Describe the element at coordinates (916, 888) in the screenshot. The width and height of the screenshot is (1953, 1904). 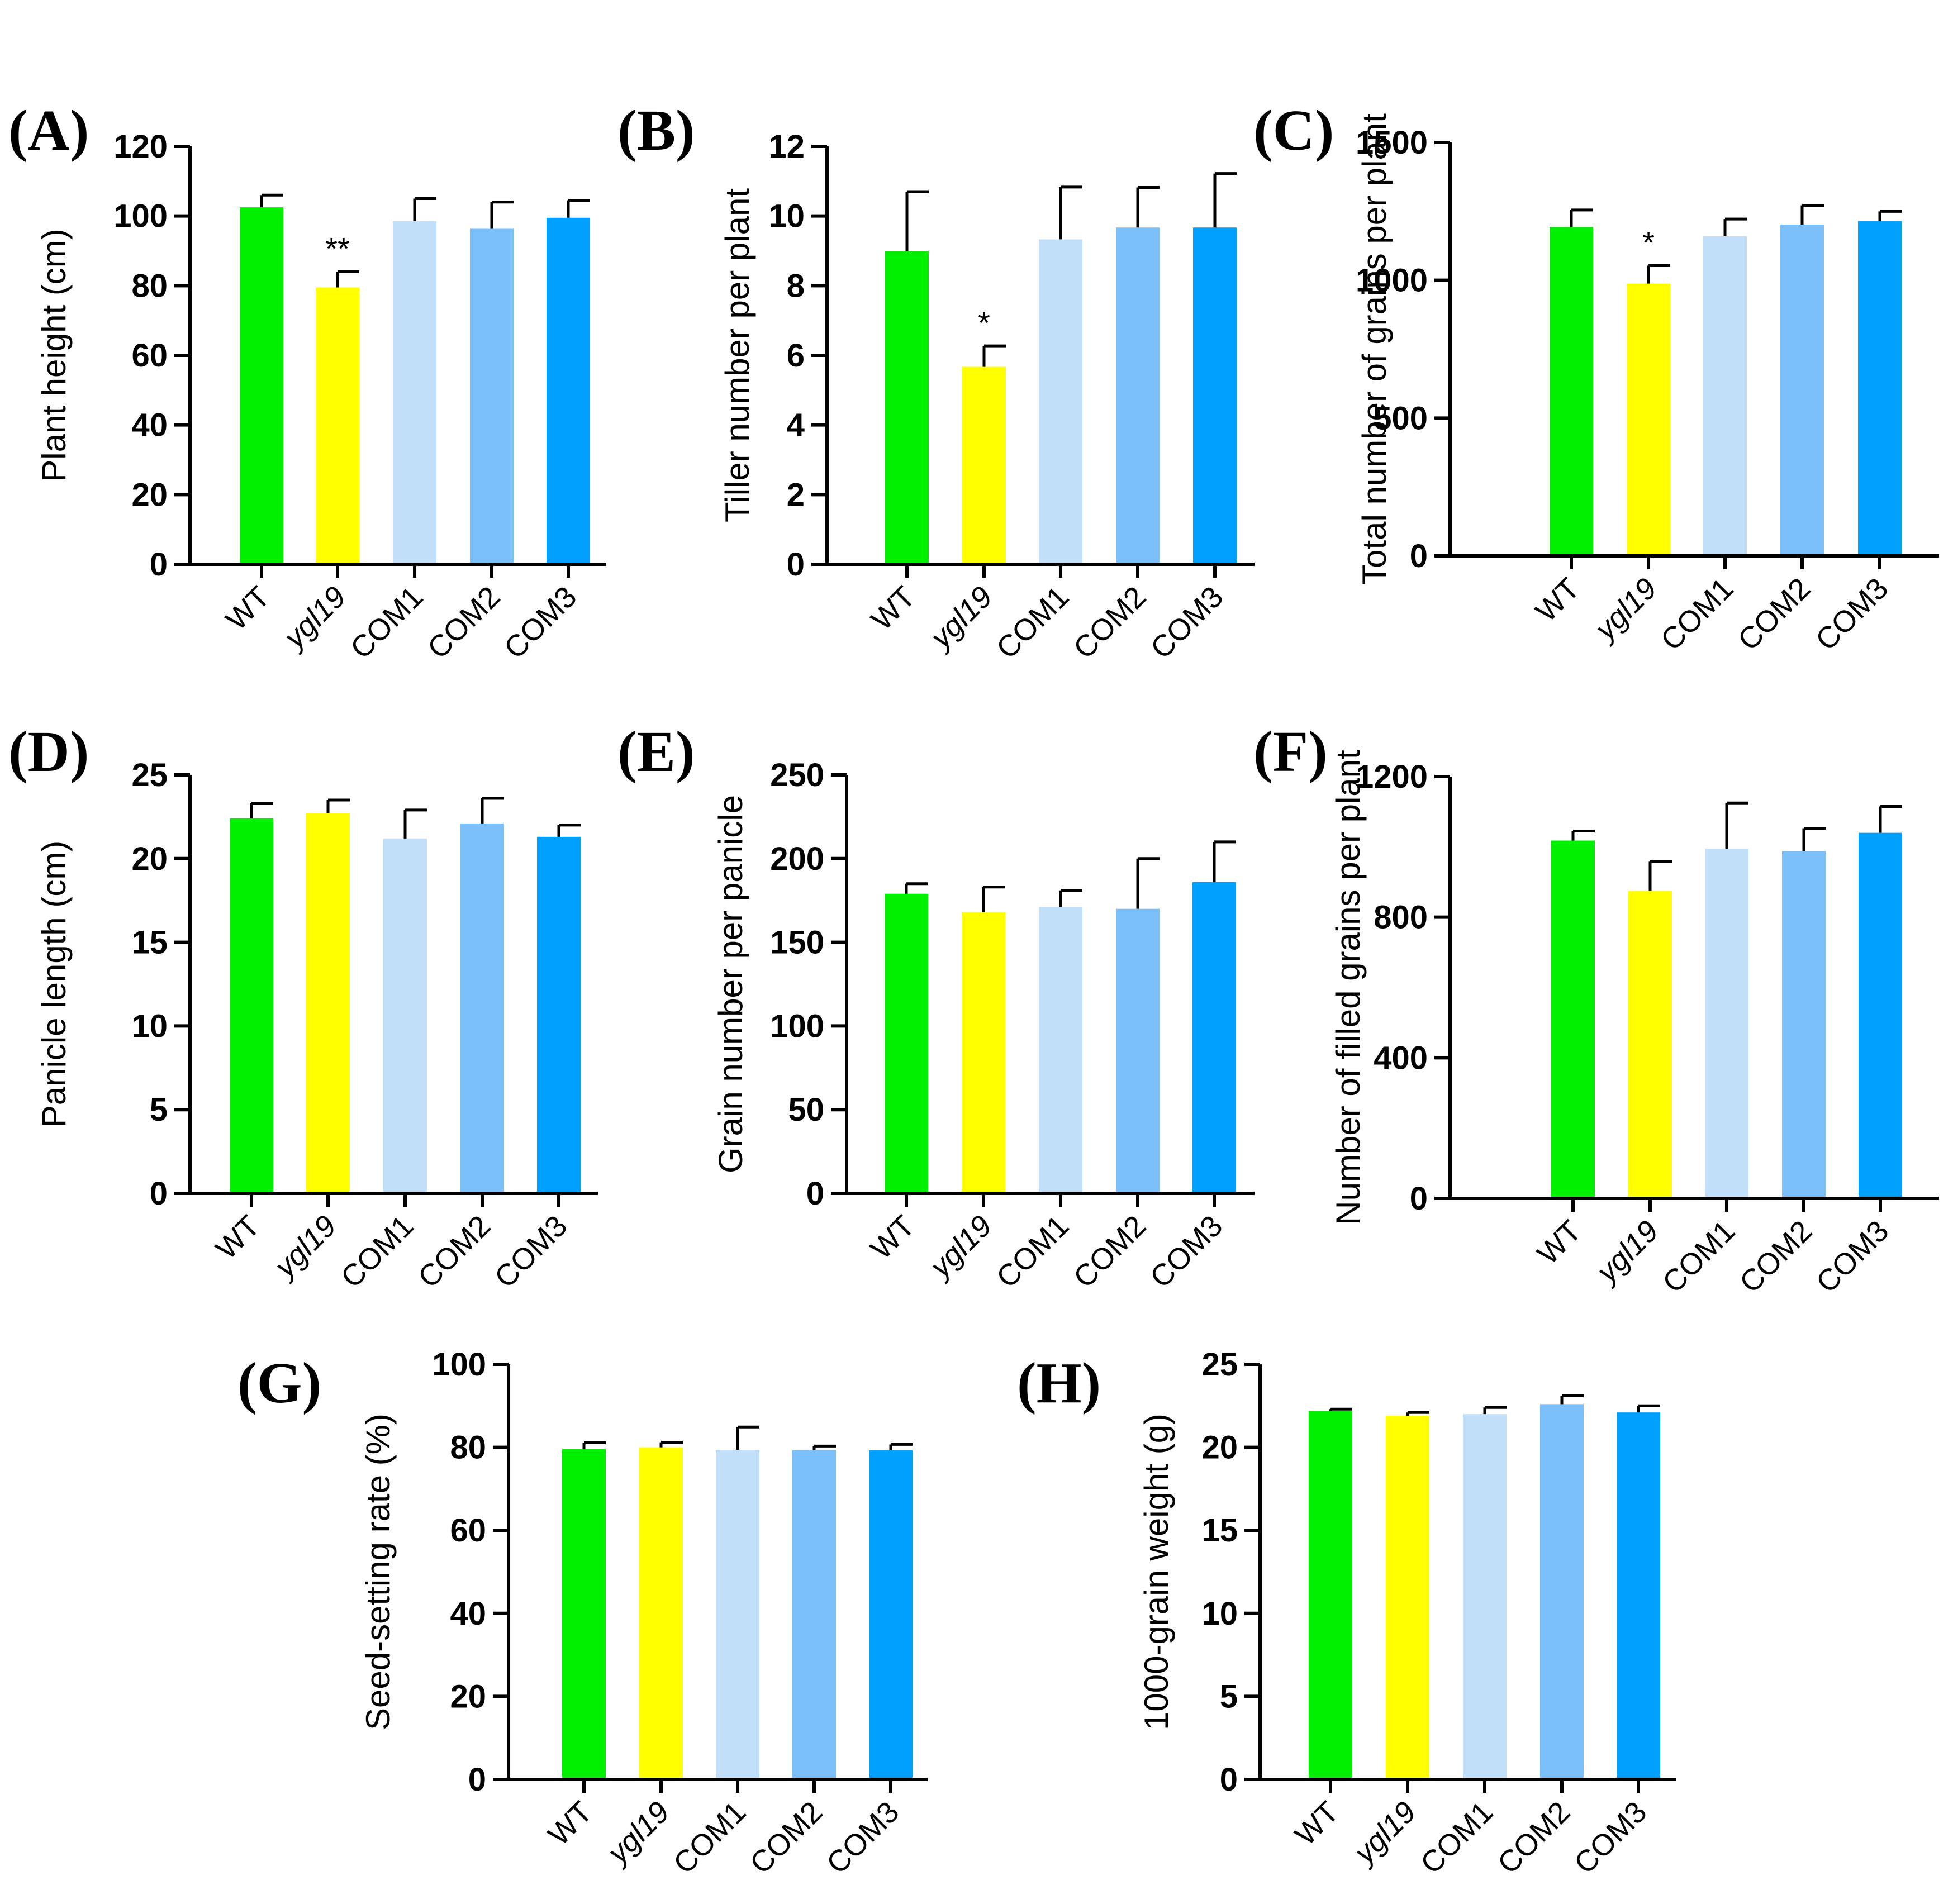
I see `error-bar-e-wt` at that location.